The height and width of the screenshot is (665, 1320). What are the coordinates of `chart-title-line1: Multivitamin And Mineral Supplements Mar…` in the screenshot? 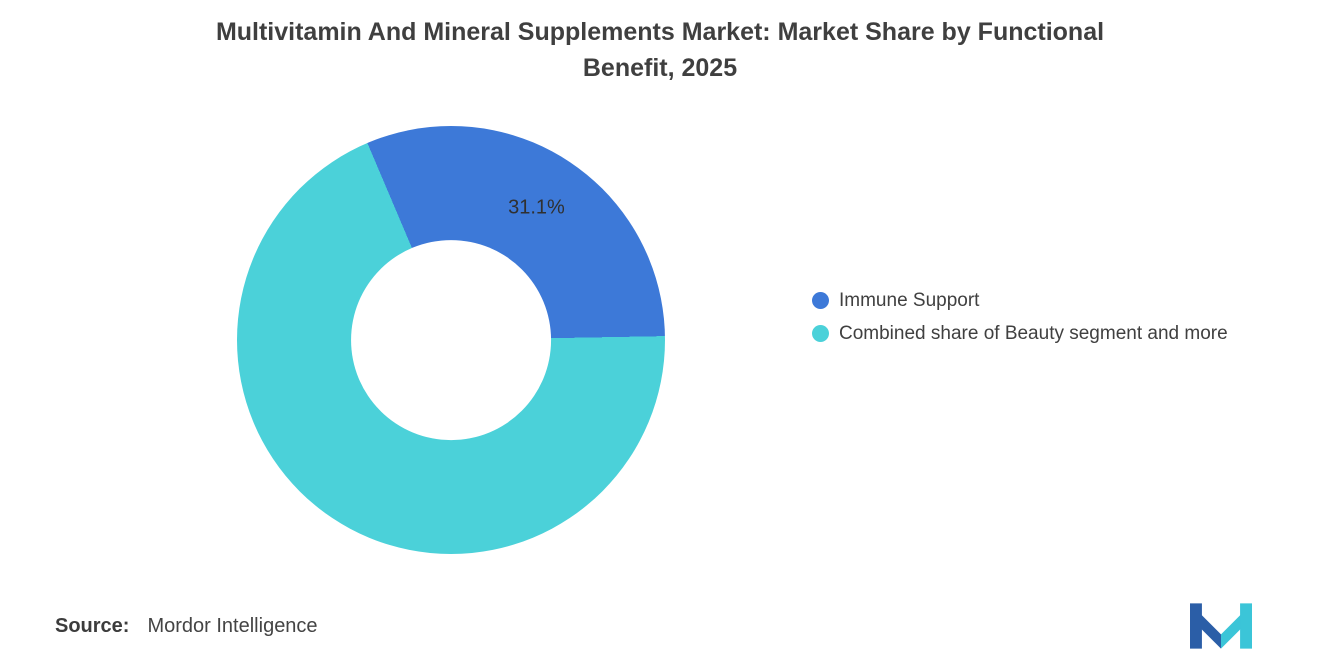 It's located at (660, 32).